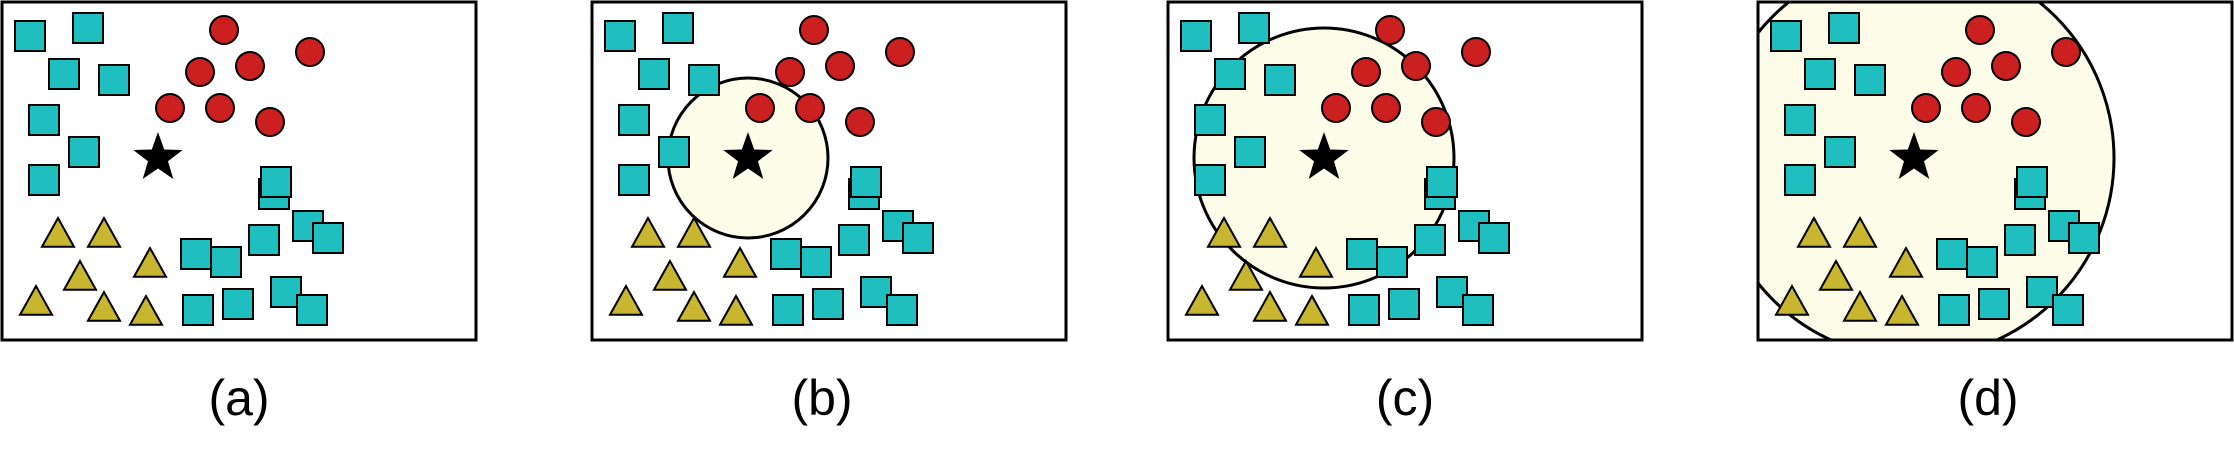 The width and height of the screenshot is (2234, 449). I want to click on panel-caption-b: (b), so click(821, 398).